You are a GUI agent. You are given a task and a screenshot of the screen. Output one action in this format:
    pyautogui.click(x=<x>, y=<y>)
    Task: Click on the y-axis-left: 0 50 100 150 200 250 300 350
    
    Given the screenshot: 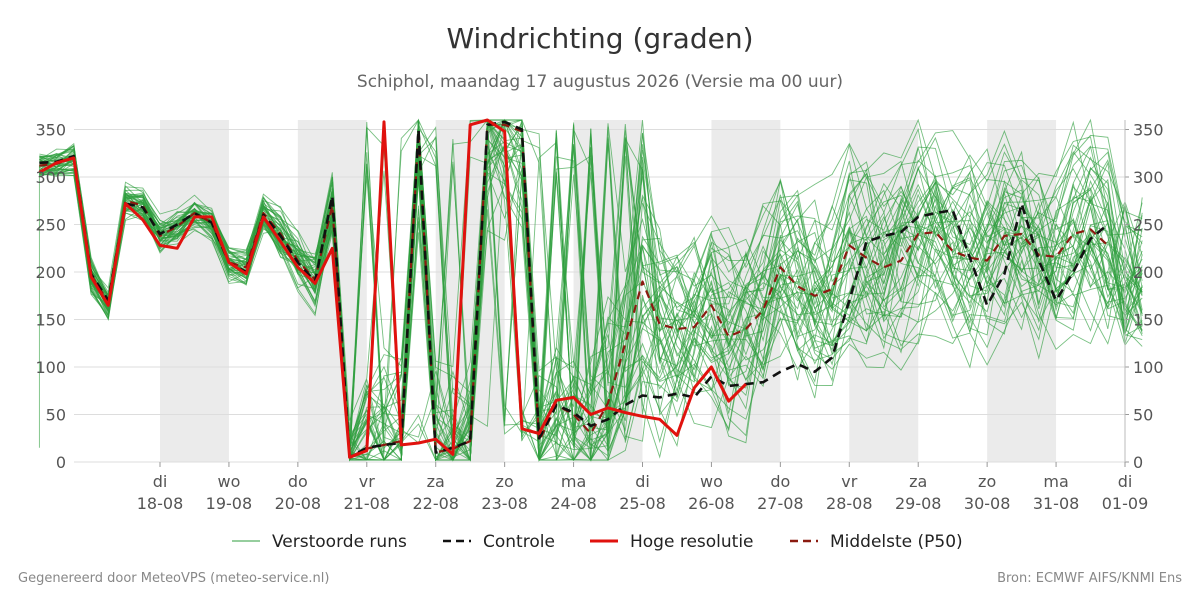 What is the action you would take?
    pyautogui.click(x=50, y=297)
    